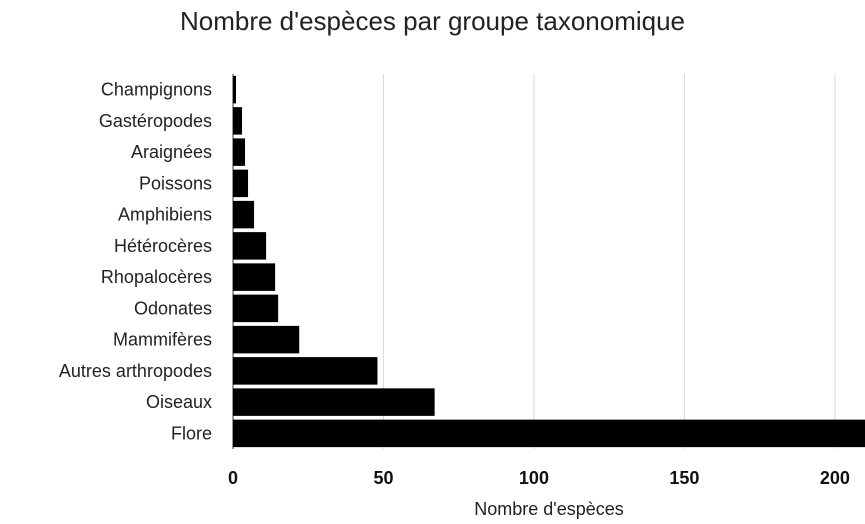 Image resolution: width=865 pixels, height=524 pixels. What do you see at coordinates (135, 371) in the screenshot?
I see `category-label: Autres arthropodes` at bounding box center [135, 371].